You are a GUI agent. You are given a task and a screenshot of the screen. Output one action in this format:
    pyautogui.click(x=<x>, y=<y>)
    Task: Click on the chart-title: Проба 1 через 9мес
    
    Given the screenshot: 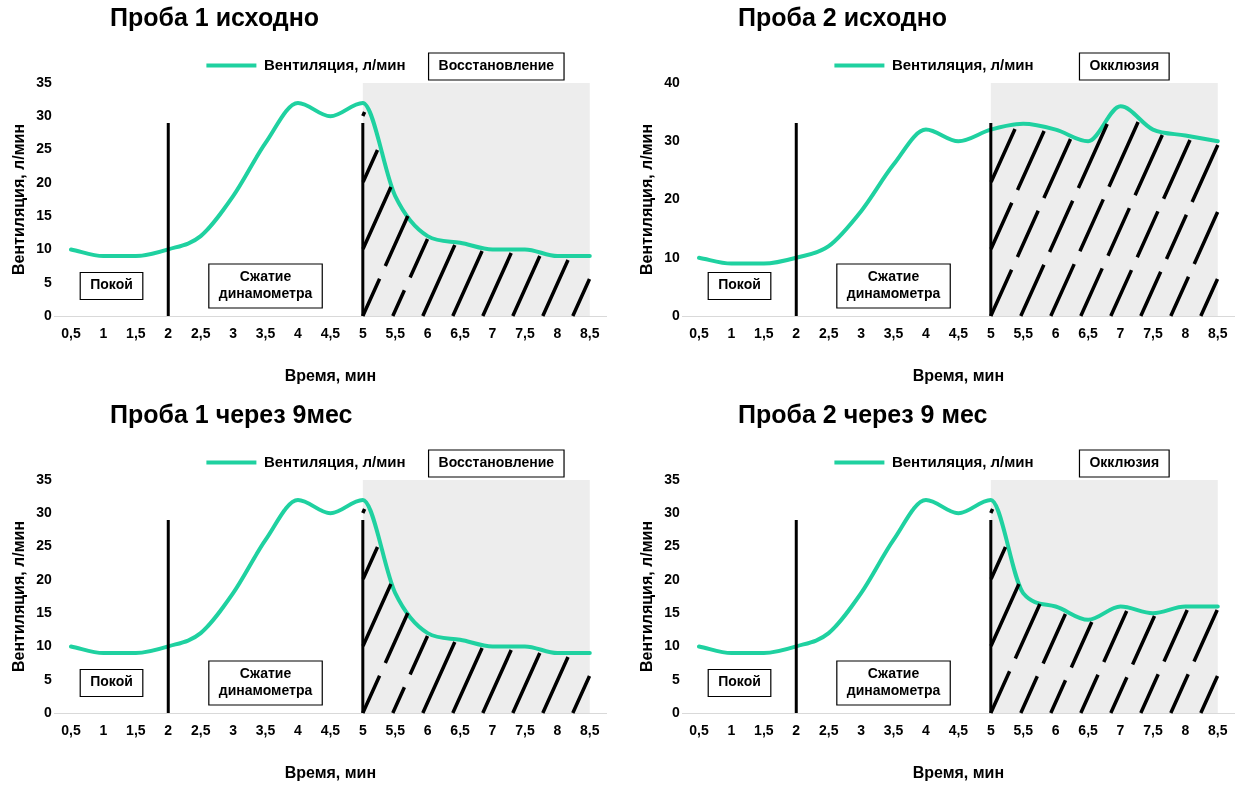 What is the action you would take?
    pyautogui.click(x=231, y=414)
    